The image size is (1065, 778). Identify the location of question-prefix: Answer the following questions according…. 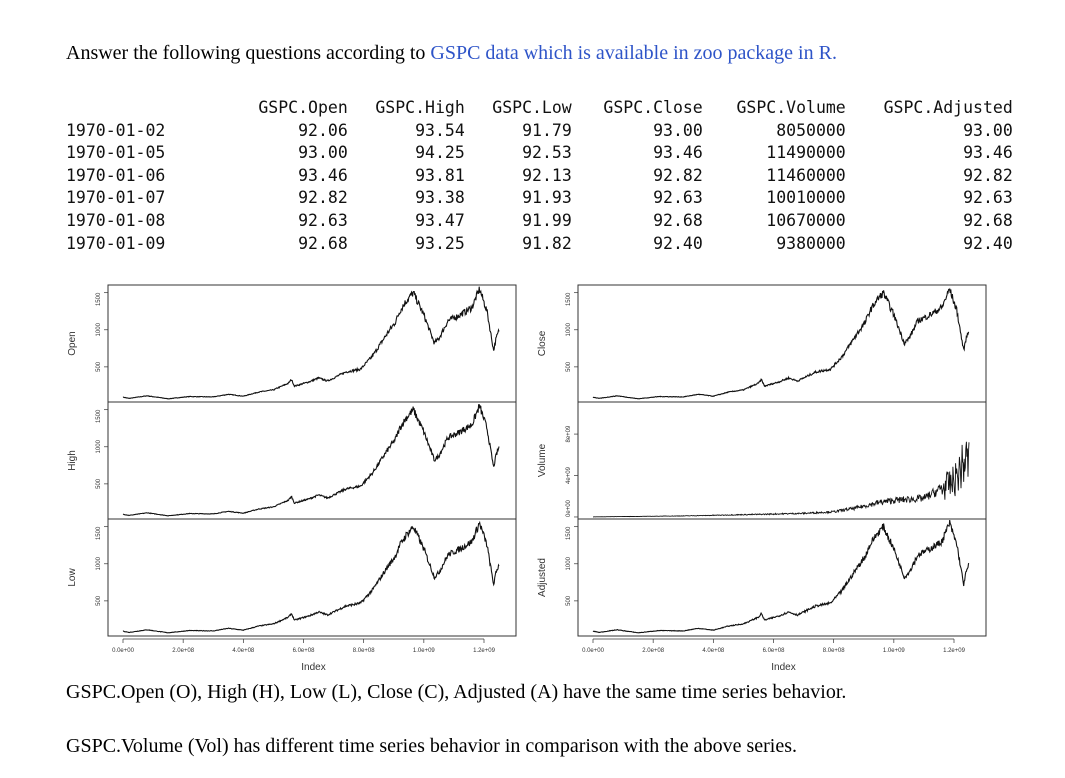
(248, 53).